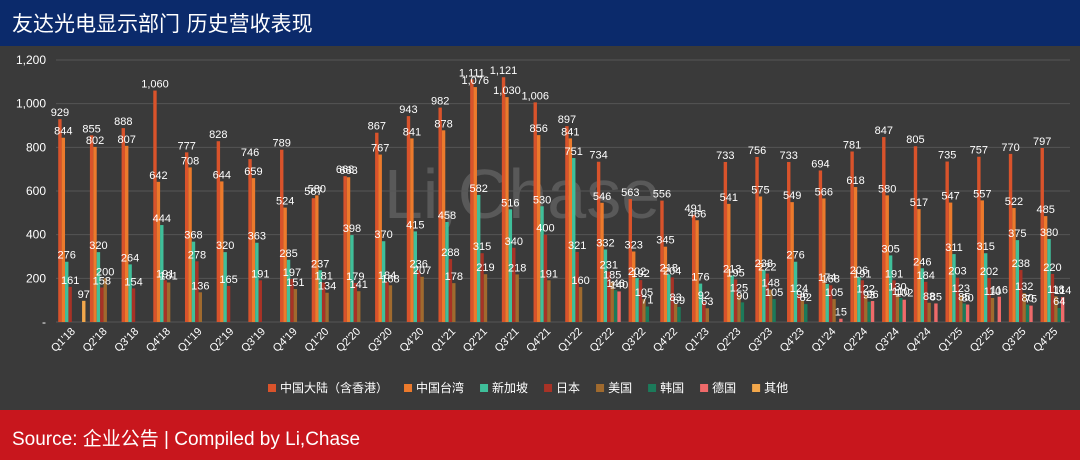 The width and height of the screenshot is (1080, 460). Describe the element at coordinates (620, 388) in the screenshot. I see `legend-label: 美国` at that location.